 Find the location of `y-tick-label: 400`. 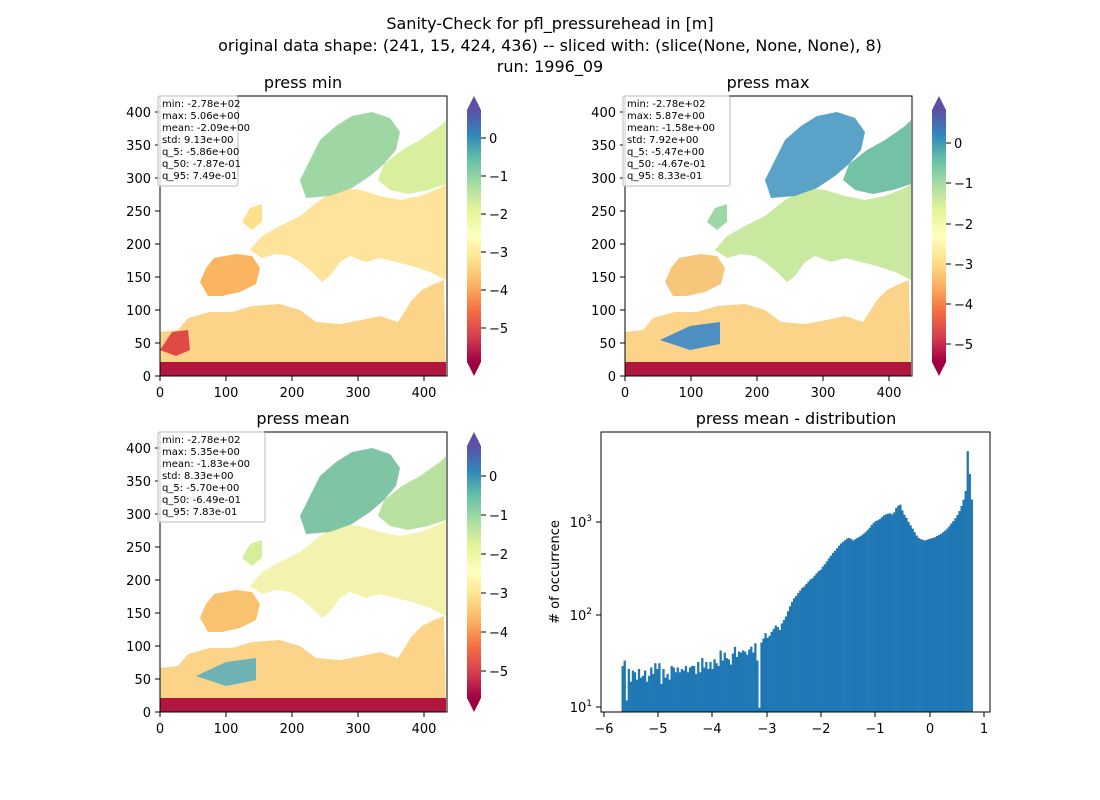

y-tick-label: 400 is located at coordinates (138, 113).